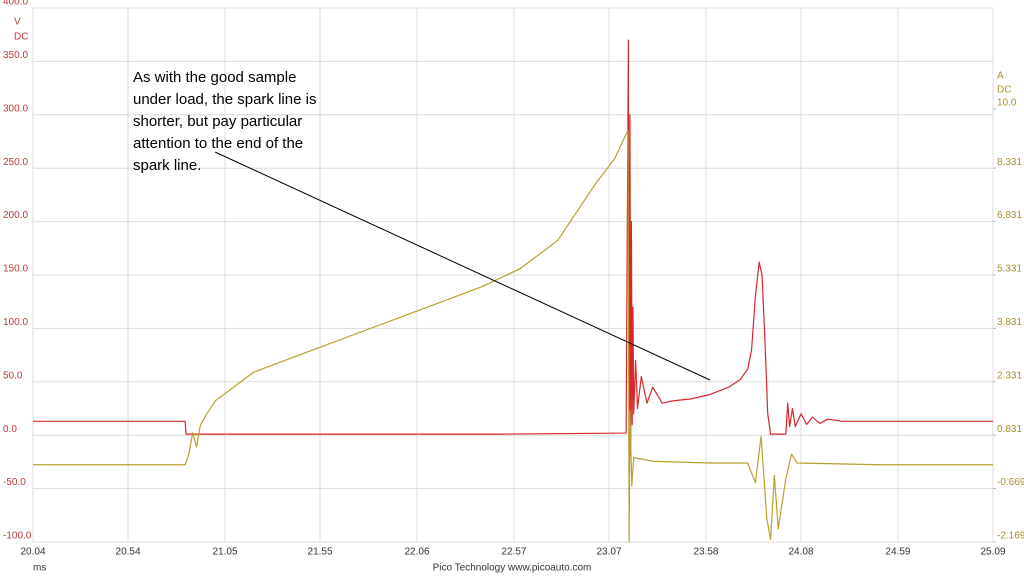 This screenshot has height=576, width=1024. Describe the element at coordinates (15, 269) in the screenshot. I see `y-tick-label: 150.0` at that location.